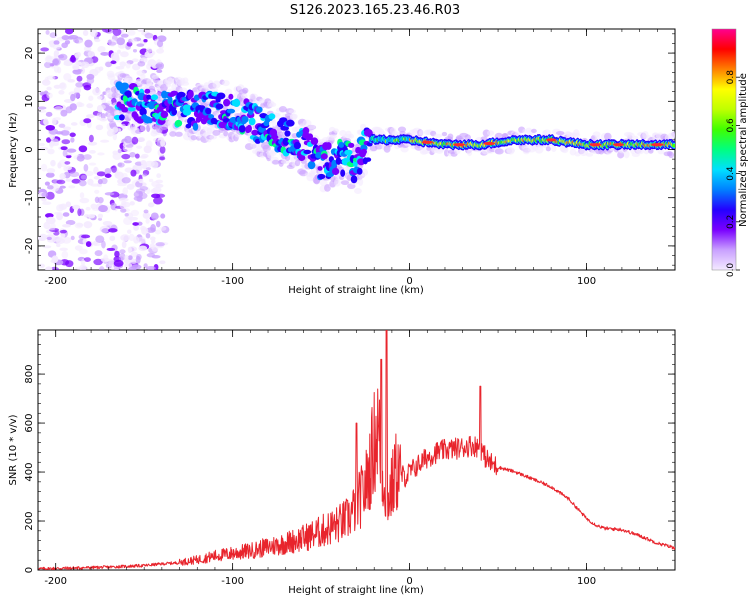  Describe the element at coordinates (13, 150) in the screenshot. I see `spectrogram-y-axis-label: Frequency (Hz)` at that location.